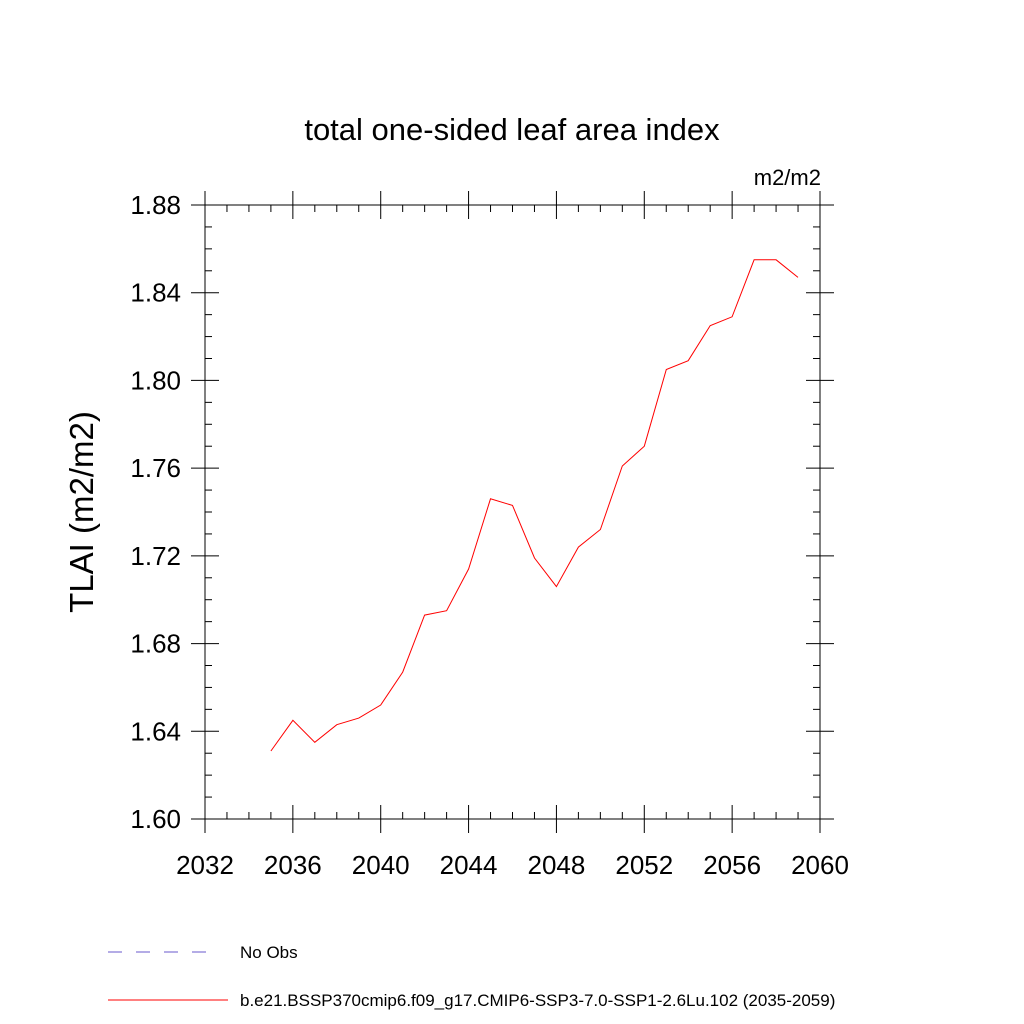 Image resolution: width=1024 pixels, height=1024 pixels. Describe the element at coordinates (820, 865) in the screenshot. I see `x-tick-label: 2060` at that location.